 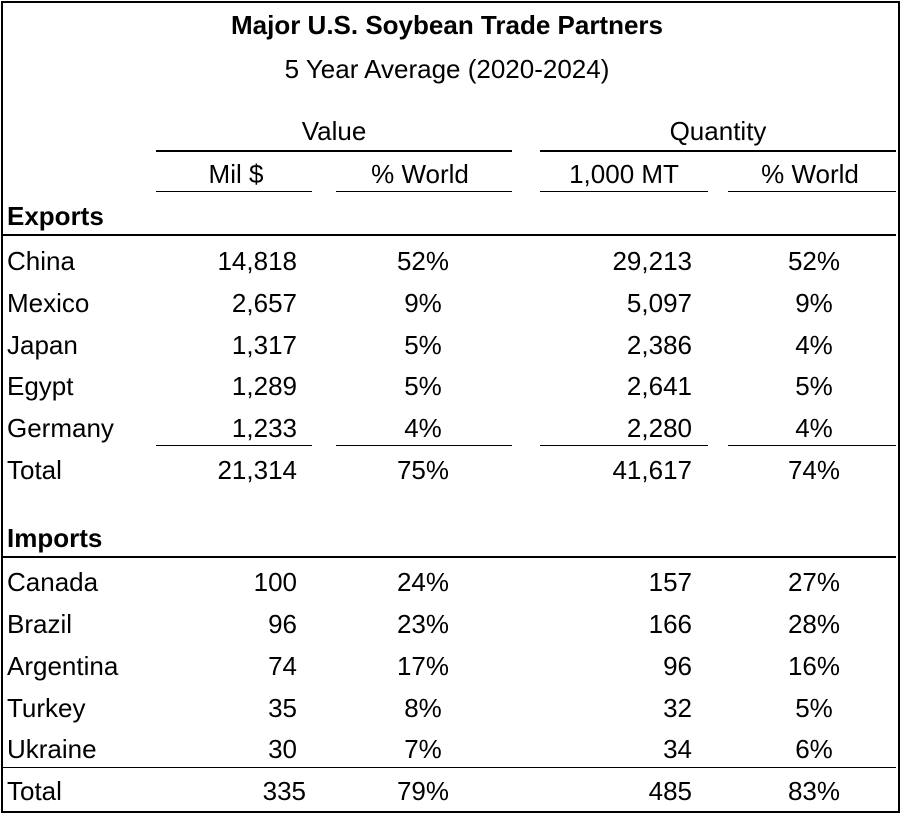 I want to click on column-underline-1000-mt, so click(x=624, y=191).